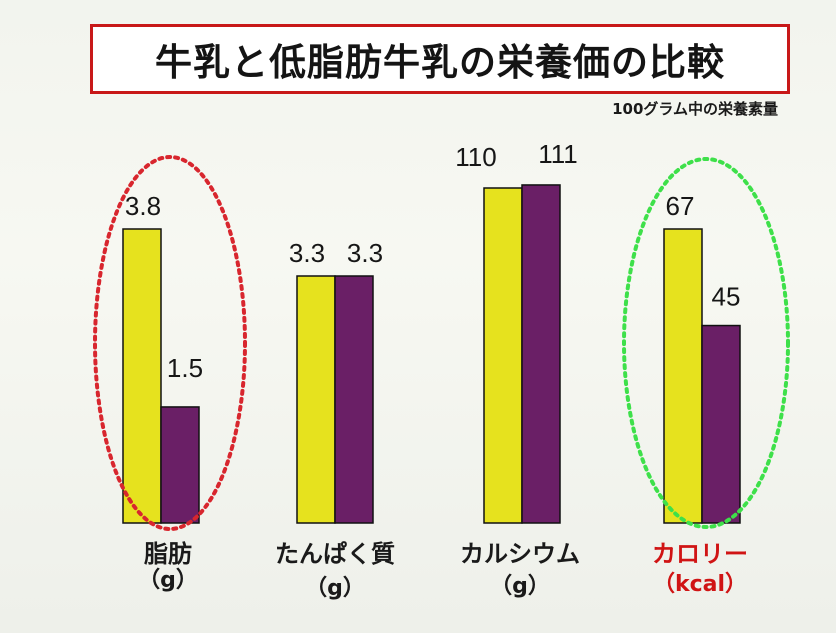 Image resolution: width=836 pixels, height=633 pixels. I want to click on milk-value-label-1: 3.3, so click(307, 253).